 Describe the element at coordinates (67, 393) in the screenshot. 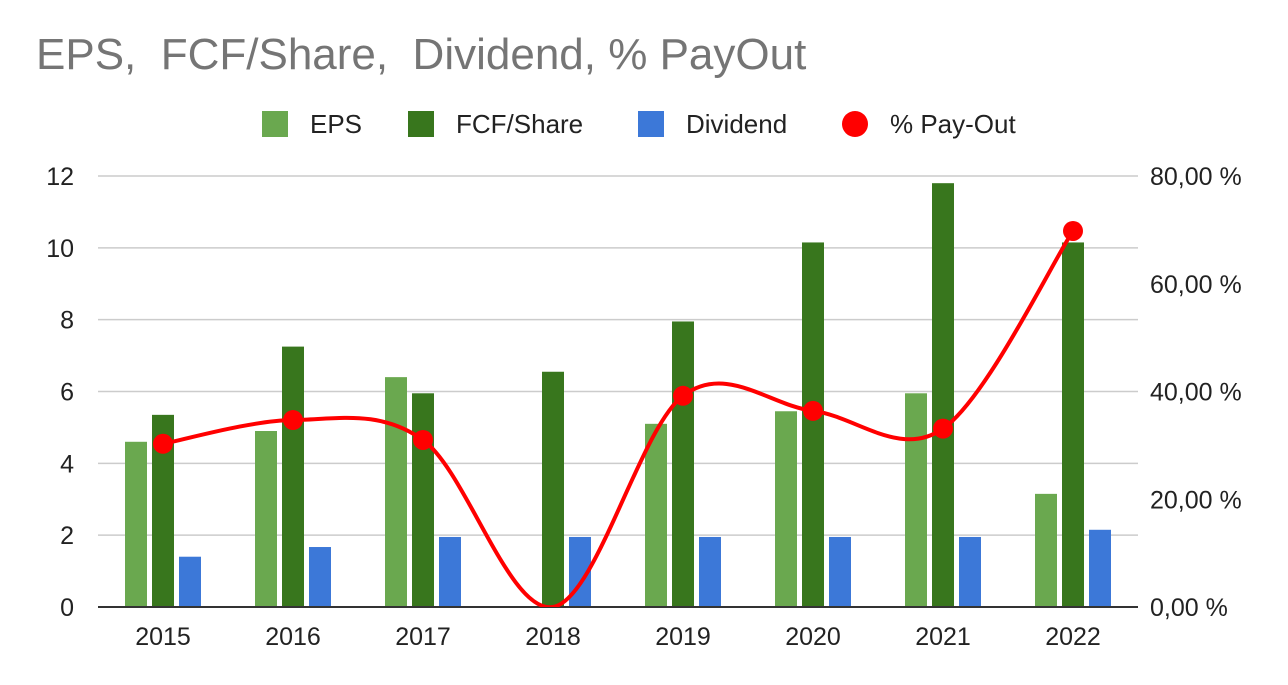

I see `y-left-tick-label: 6` at that location.